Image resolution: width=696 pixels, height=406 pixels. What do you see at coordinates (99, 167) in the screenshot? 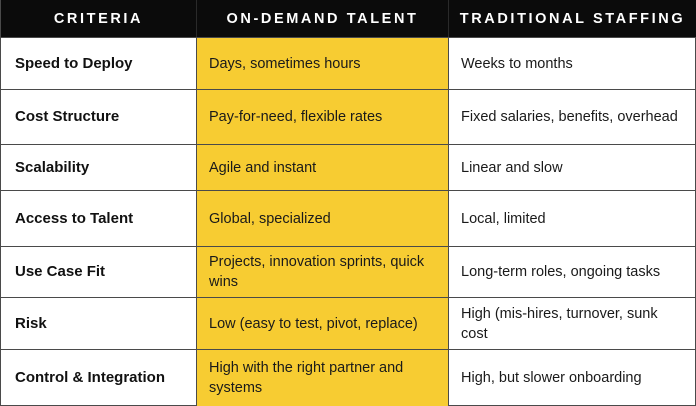
I see `criteria-scalability: Scalability` at bounding box center [99, 167].